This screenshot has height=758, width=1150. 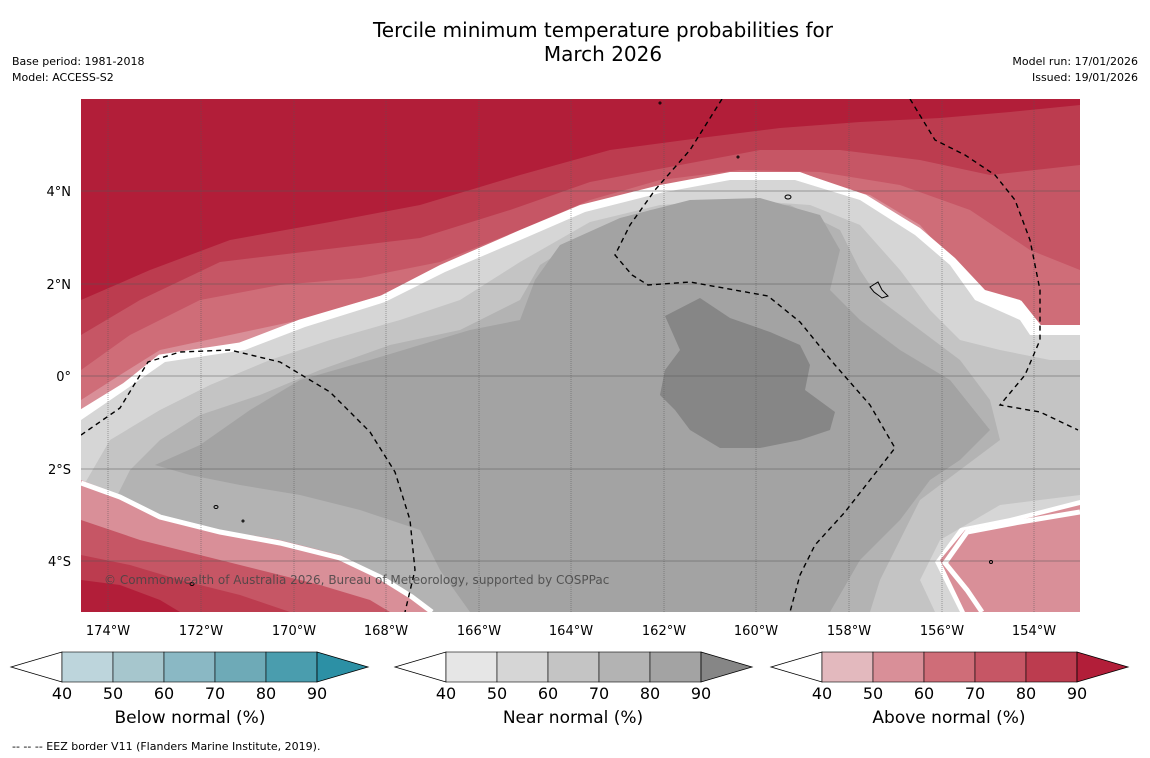 What do you see at coordinates (108, 631) in the screenshot?
I see `lon-label: 174°W` at bounding box center [108, 631].